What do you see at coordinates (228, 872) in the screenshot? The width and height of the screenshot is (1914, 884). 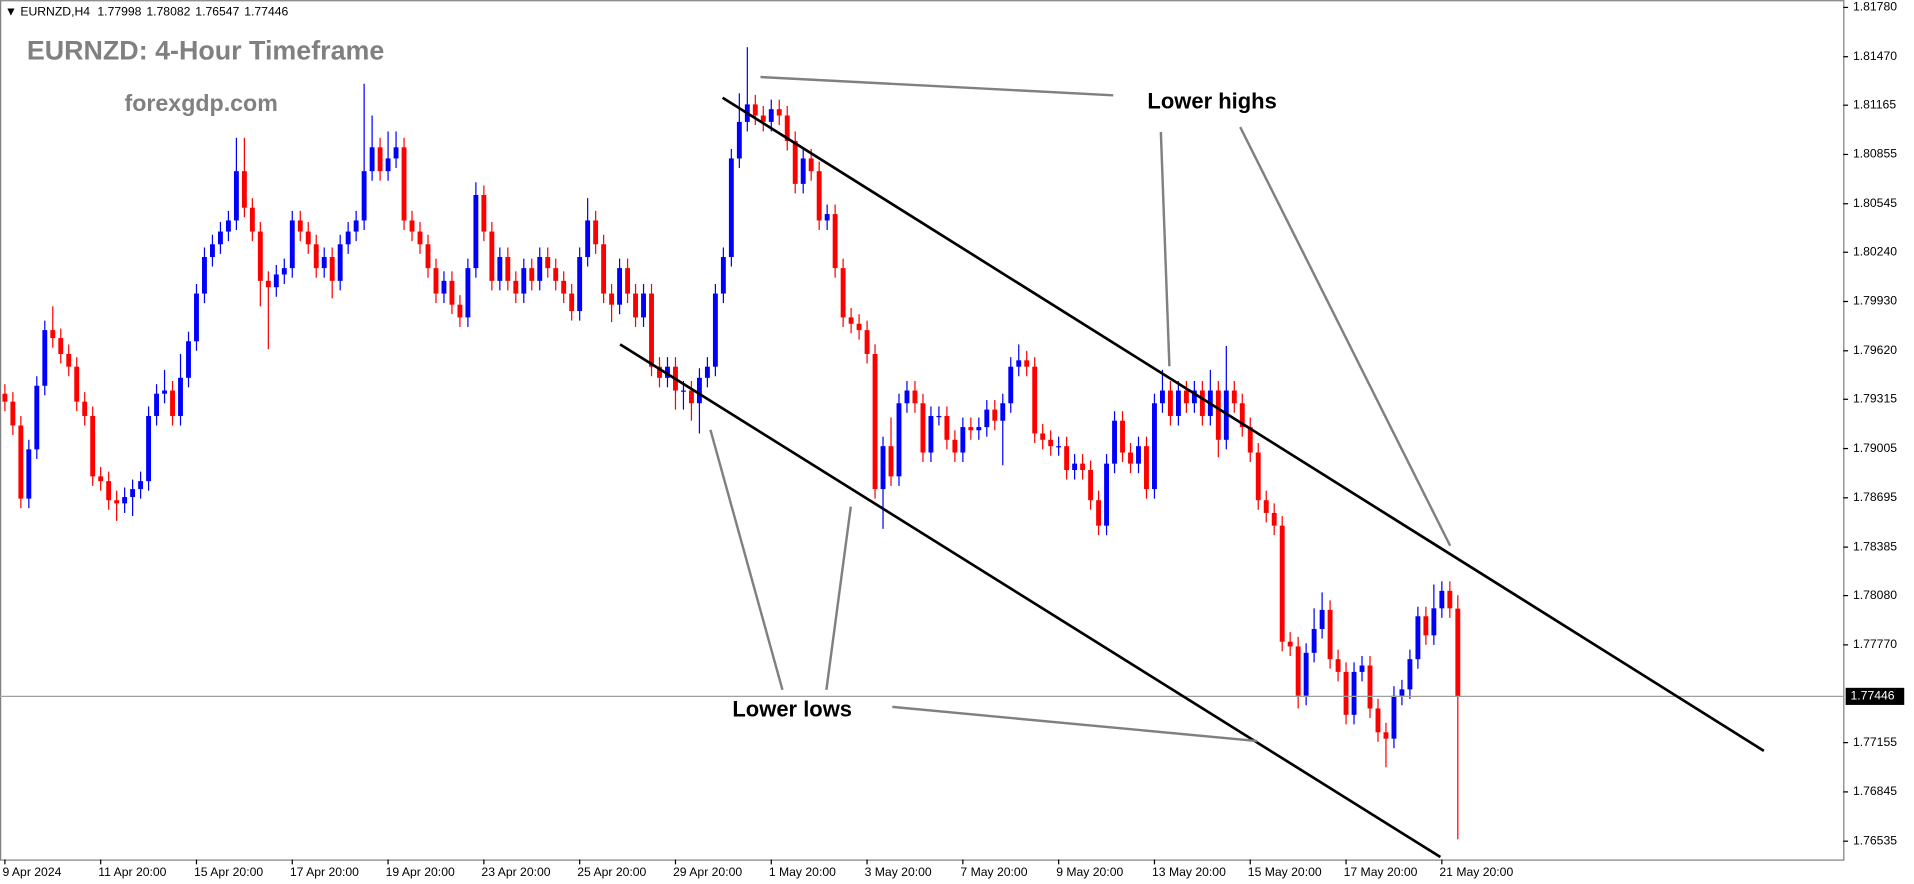 I see `x-tick-label: 15 Apr 20:00` at bounding box center [228, 872].